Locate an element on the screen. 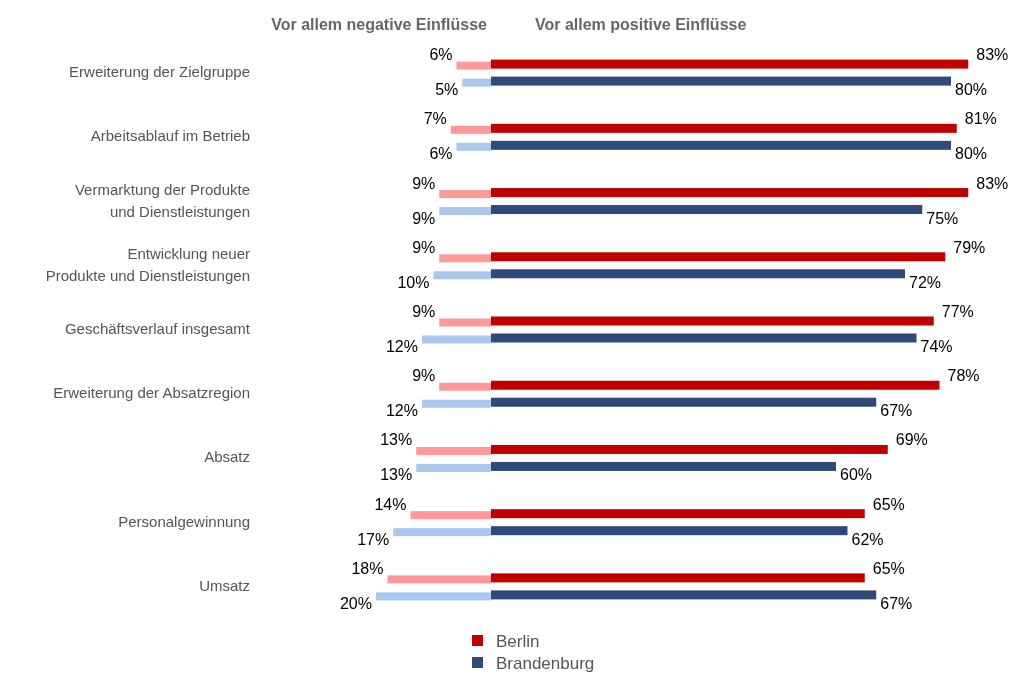 The image size is (1022, 686). data-label: 18% is located at coordinates (367, 568).